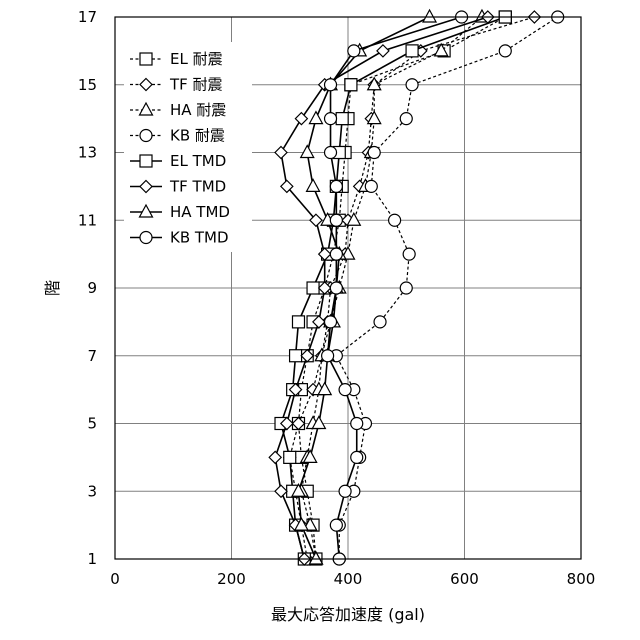 This screenshot has height=640, width=640. What do you see at coordinates (196, 59) in the screenshot?
I see `legend-label: EL 耐震` at bounding box center [196, 59].